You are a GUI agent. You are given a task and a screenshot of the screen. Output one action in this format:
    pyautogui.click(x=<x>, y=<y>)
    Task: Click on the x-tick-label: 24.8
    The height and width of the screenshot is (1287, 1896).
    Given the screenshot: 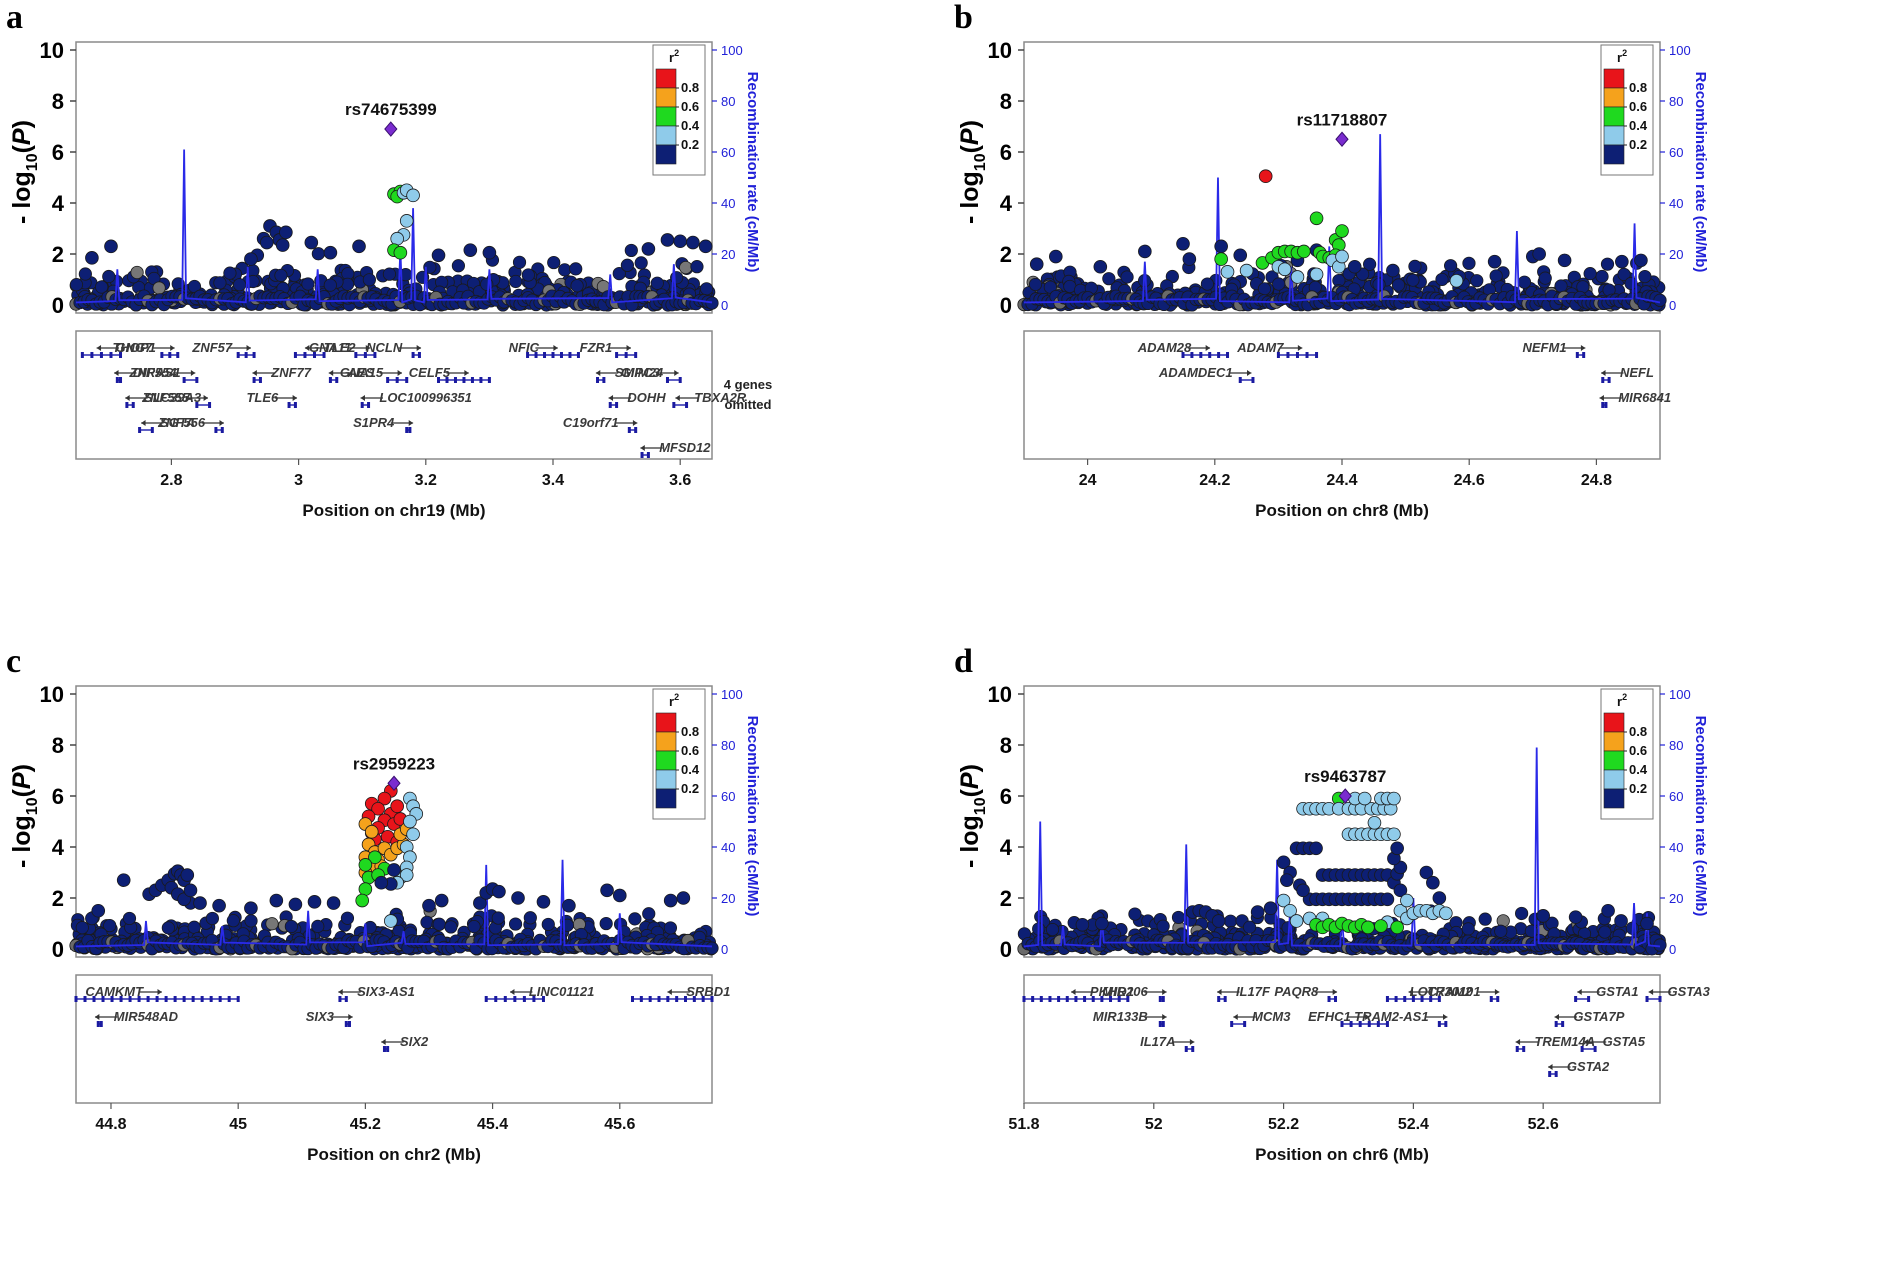 What is the action you would take?
    pyautogui.click(x=1596, y=480)
    